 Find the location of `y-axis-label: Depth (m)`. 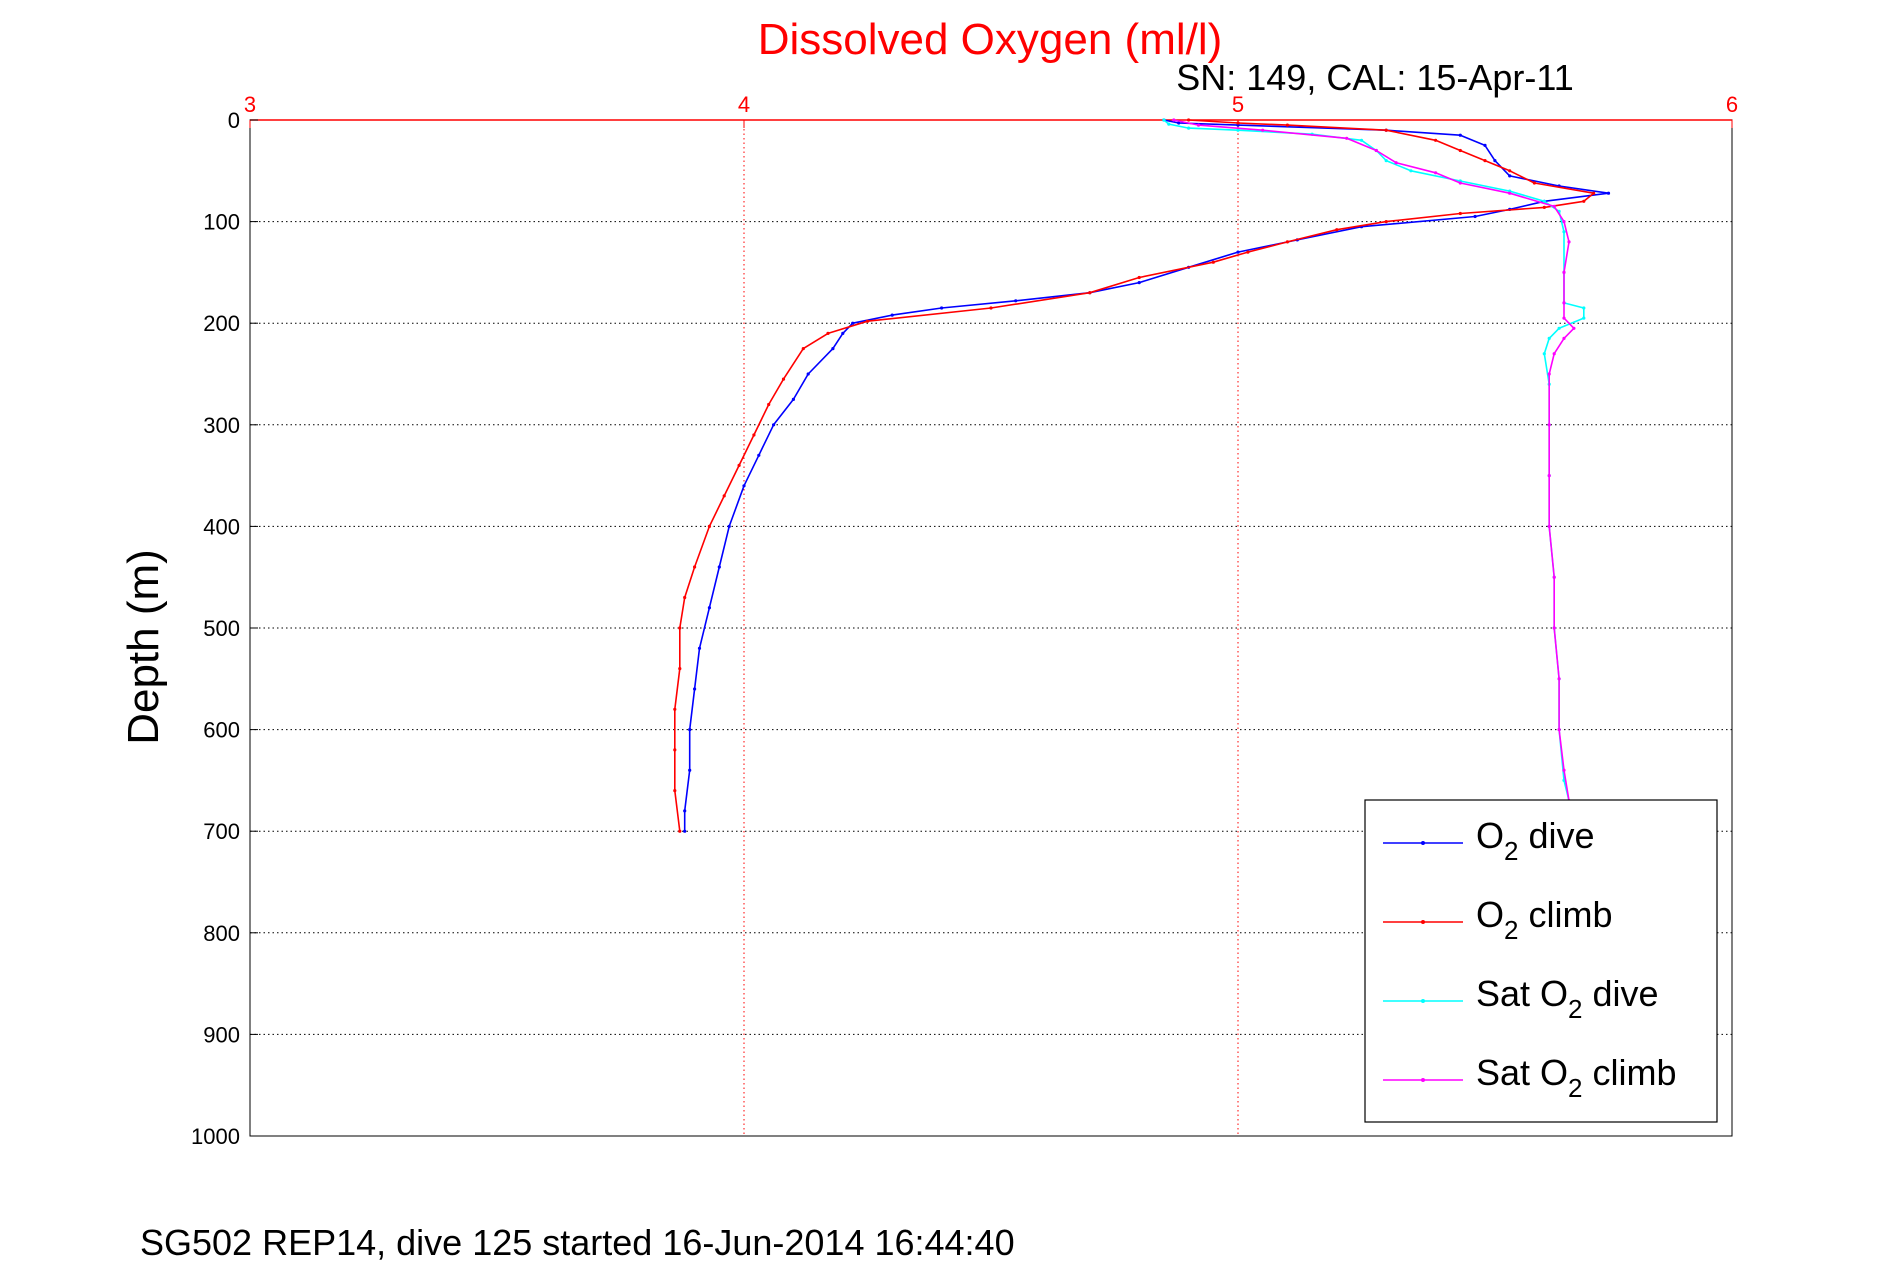

y-axis-label: Depth (m) is located at coordinates (143, 647).